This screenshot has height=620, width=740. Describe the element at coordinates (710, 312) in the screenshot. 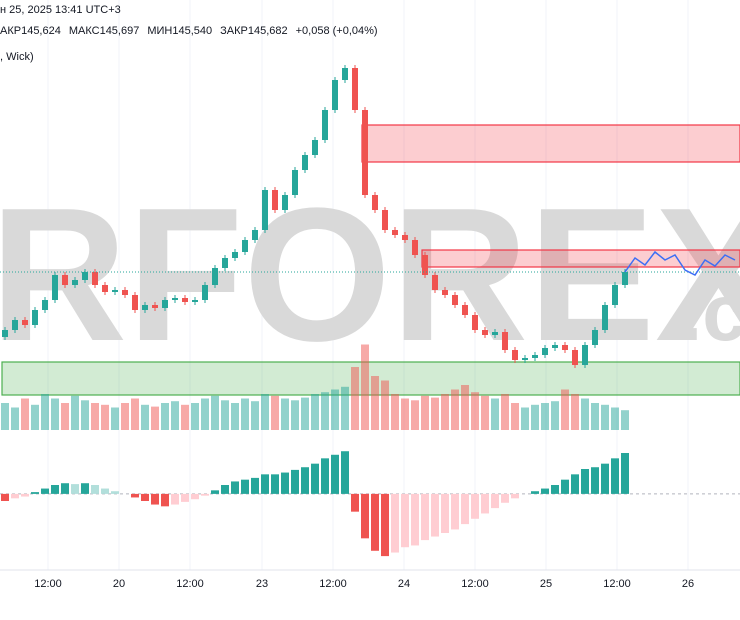

I see `watermark-suffix: .c` at that location.